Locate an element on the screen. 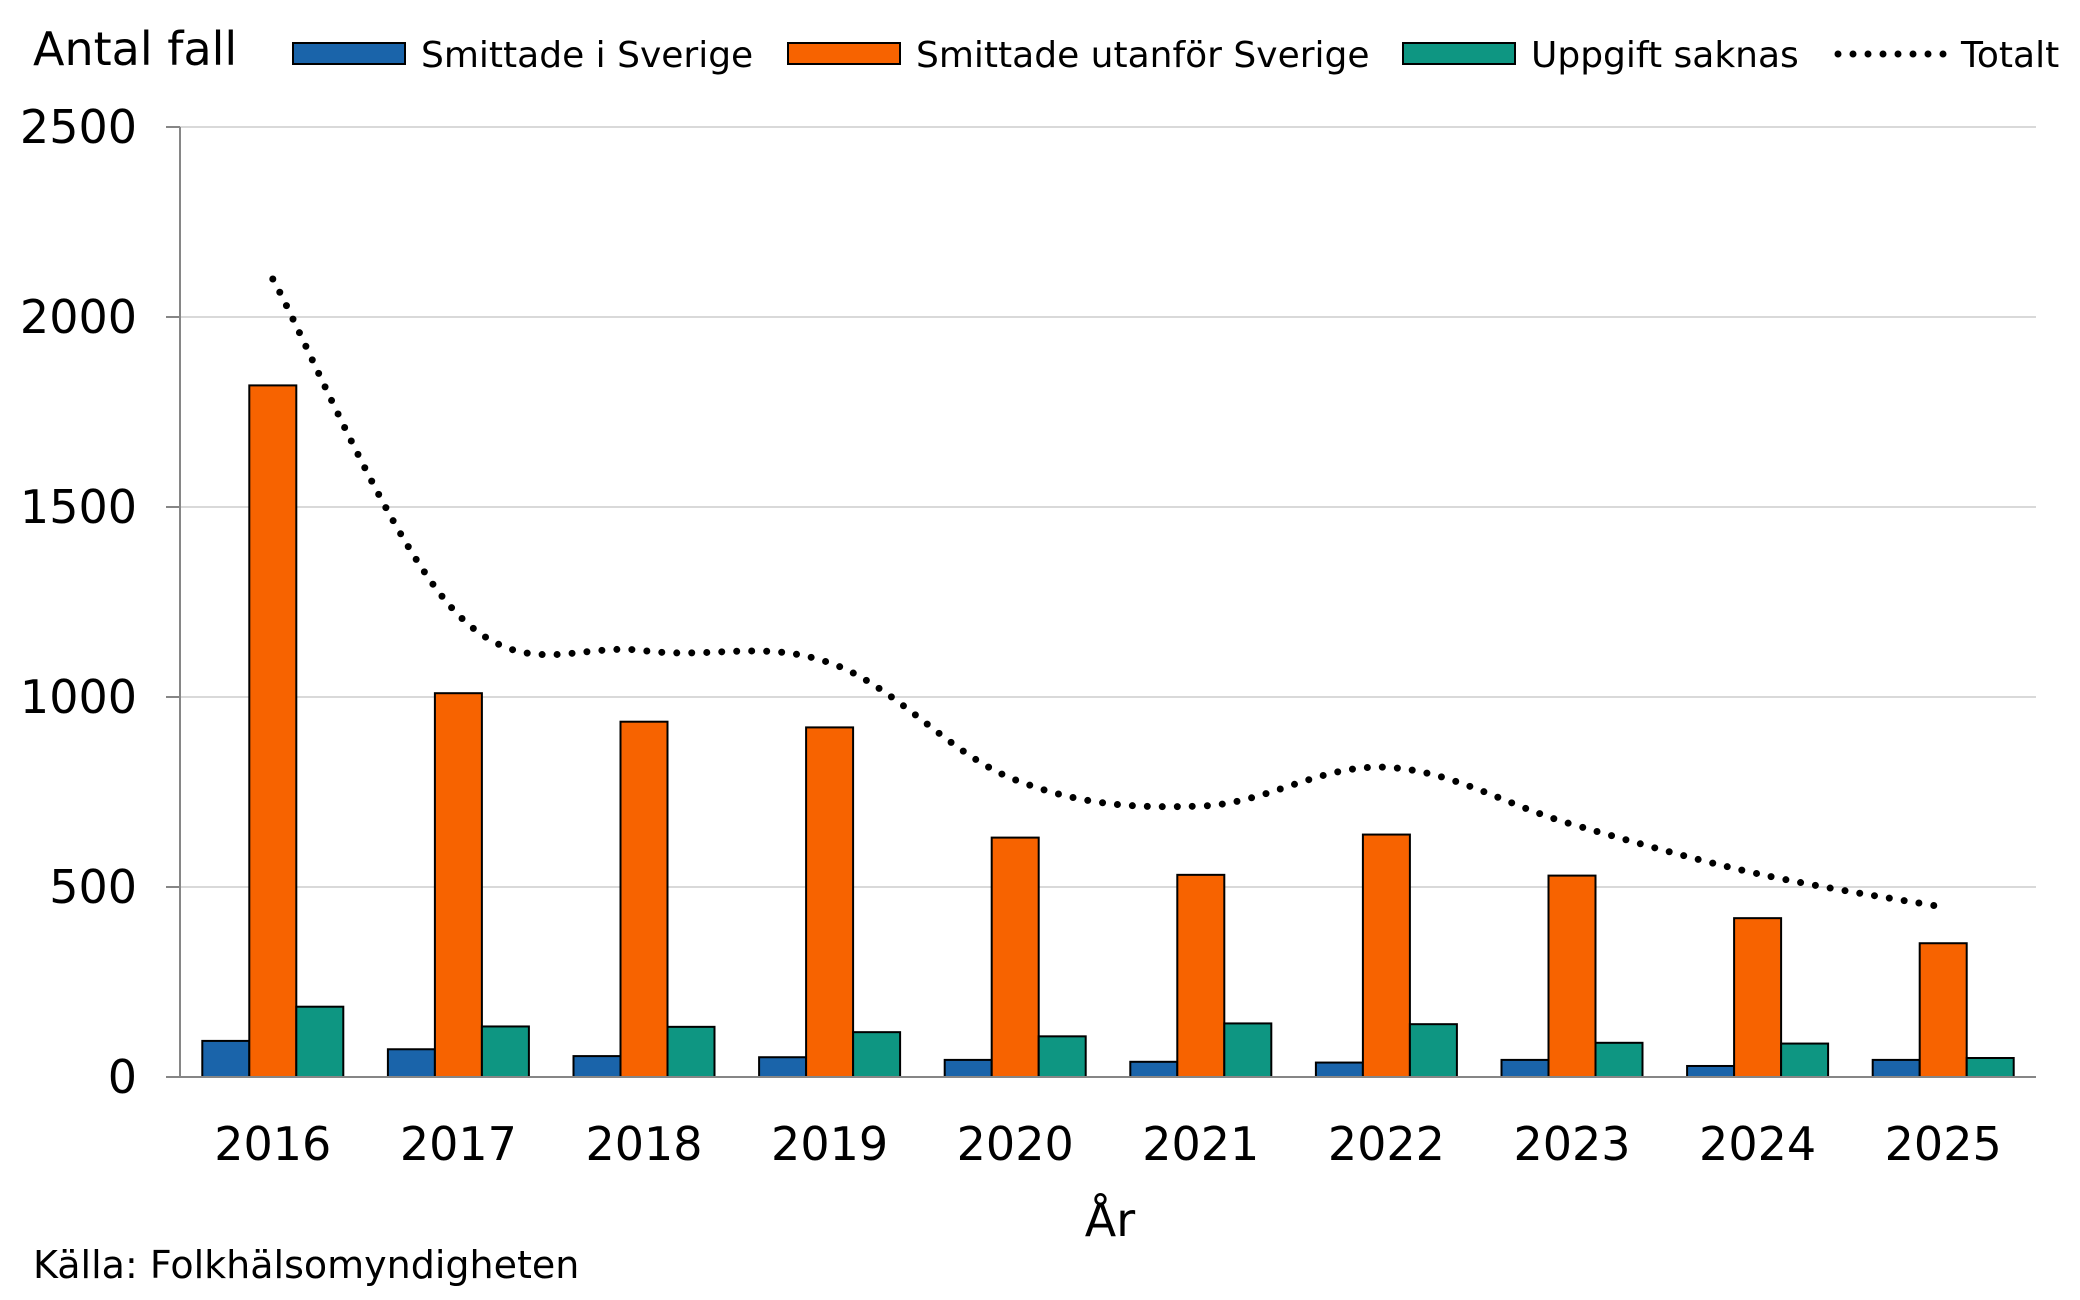 Image resolution: width=2080 pixels, height=1300 pixels. x-tick-label: 2018 is located at coordinates (643, 1144).